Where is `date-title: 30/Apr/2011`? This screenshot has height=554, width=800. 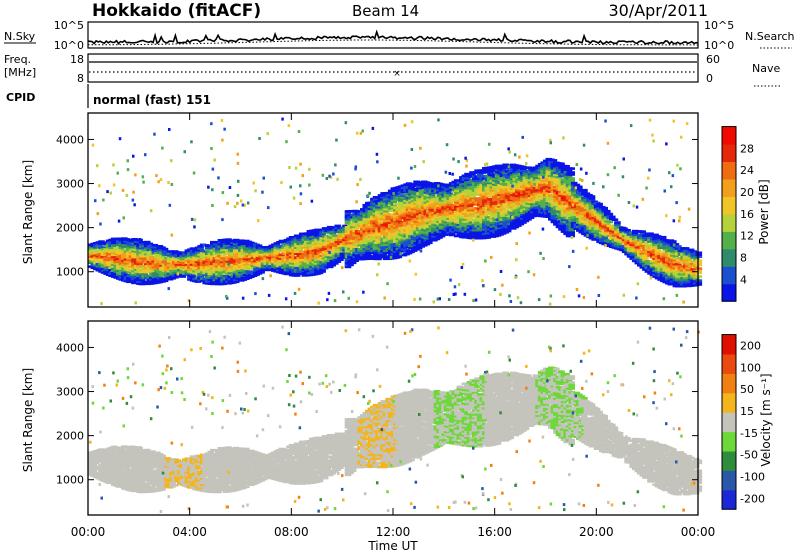 date-title: 30/Apr/2011 is located at coordinates (658, 10).